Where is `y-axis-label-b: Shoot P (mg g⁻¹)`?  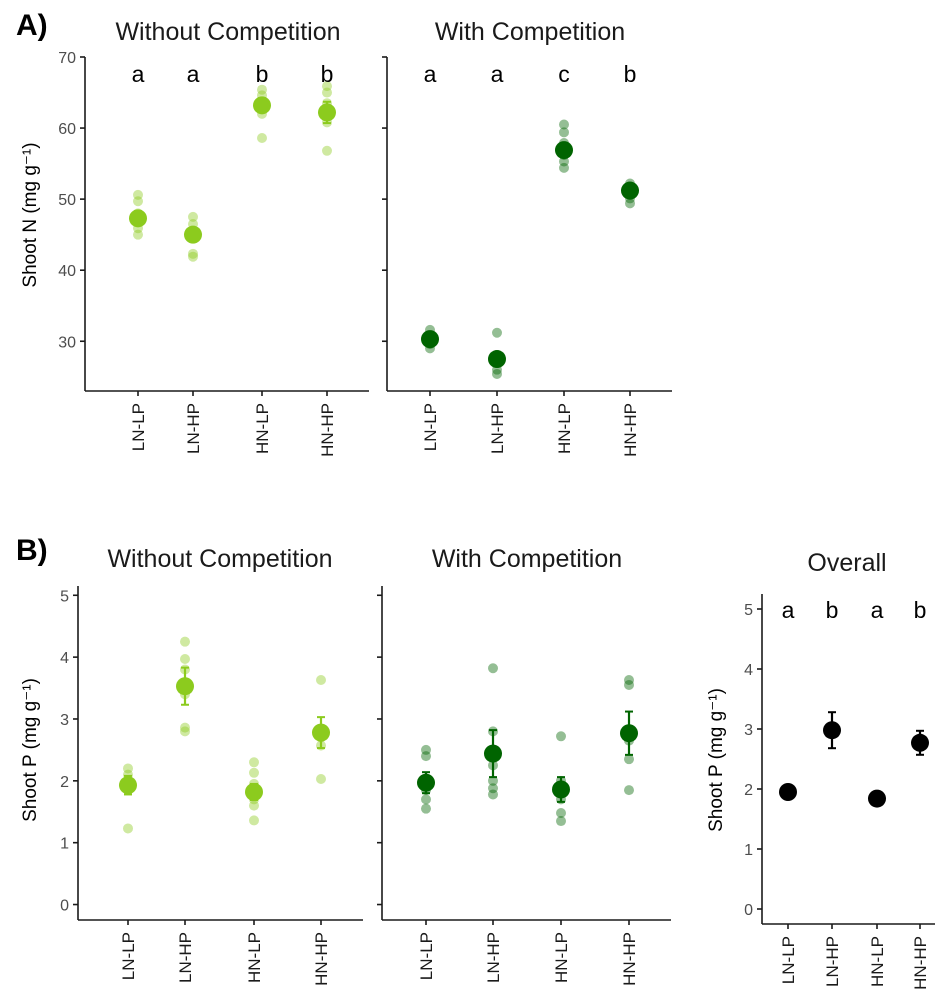
y-axis-label-b: Shoot P (mg g⁻¹) is located at coordinates (30, 750).